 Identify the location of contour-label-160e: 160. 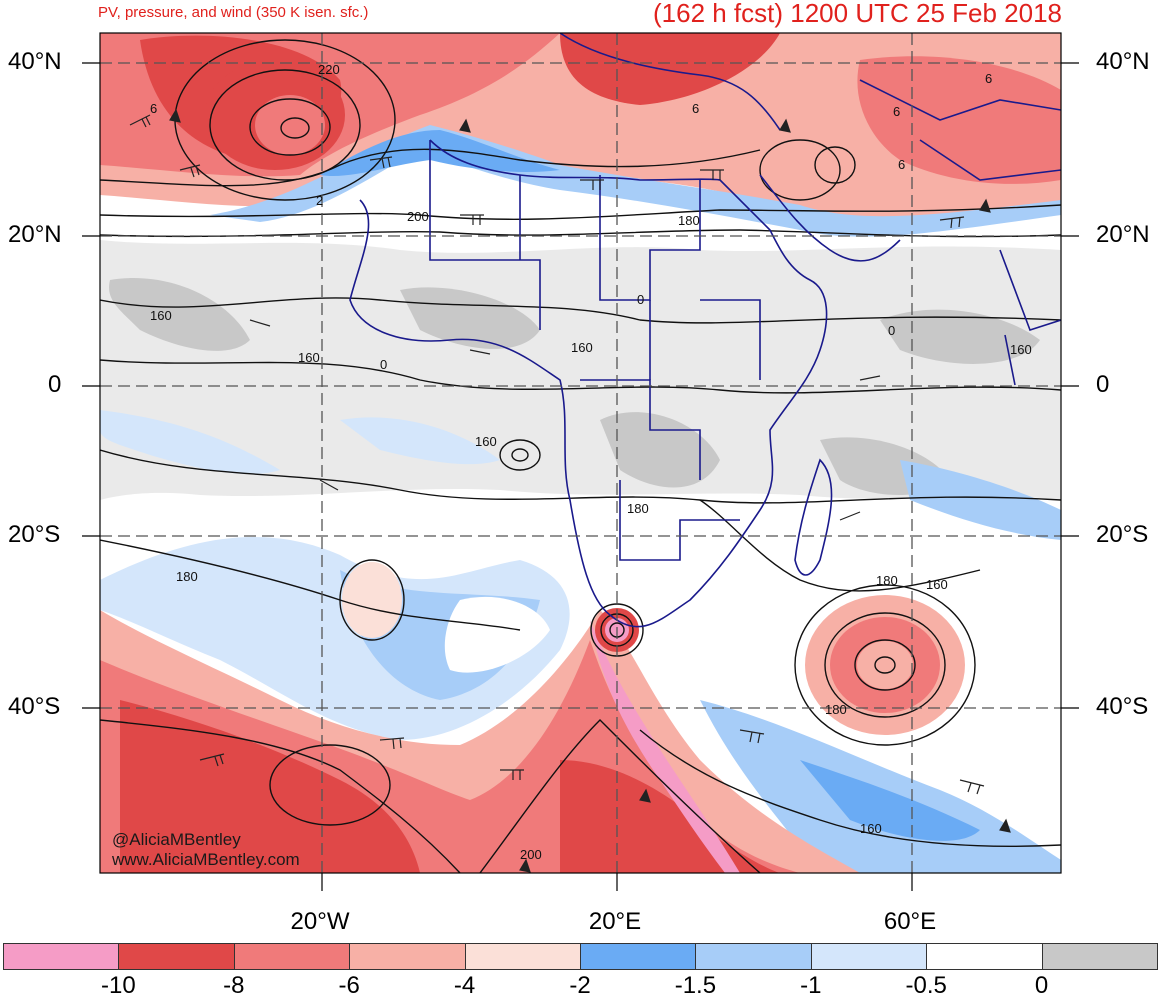
(486, 441).